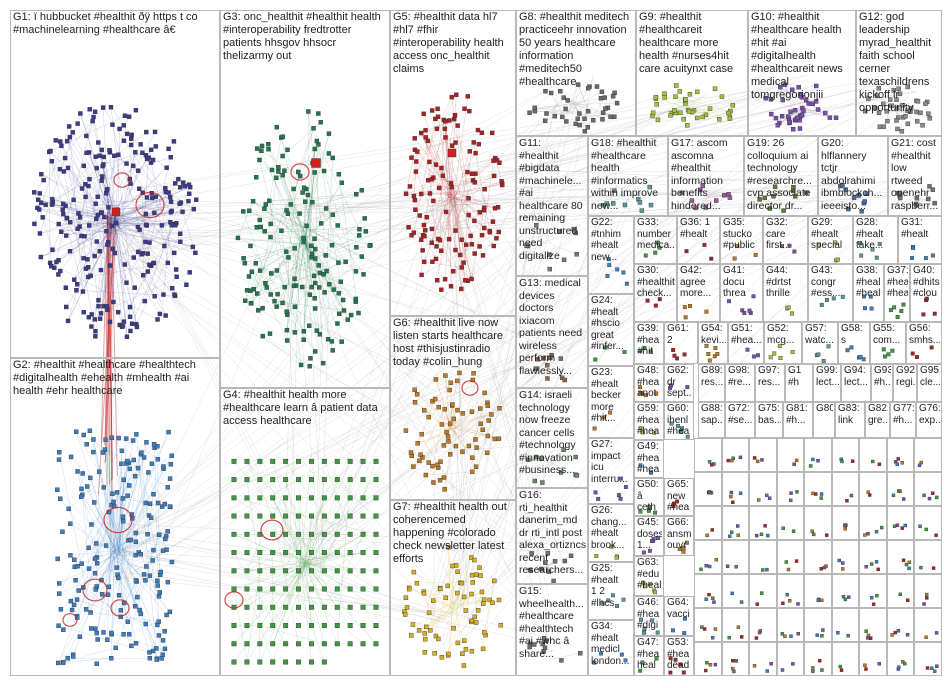  What do you see at coordinates (824, 408) in the screenshot?
I see `micro-group-cell-label: G80` at bounding box center [824, 408].